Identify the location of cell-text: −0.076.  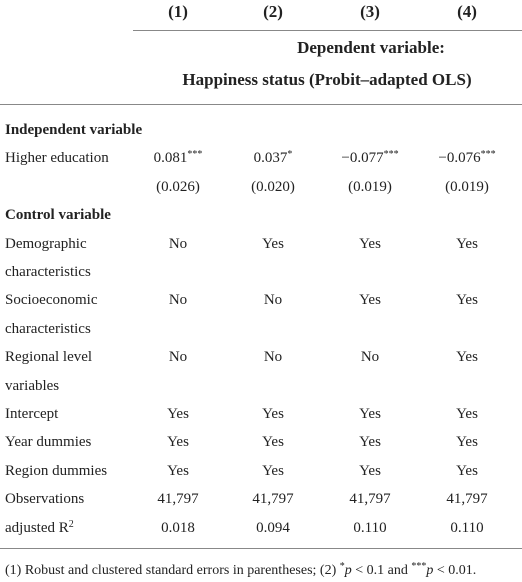
(459, 158).